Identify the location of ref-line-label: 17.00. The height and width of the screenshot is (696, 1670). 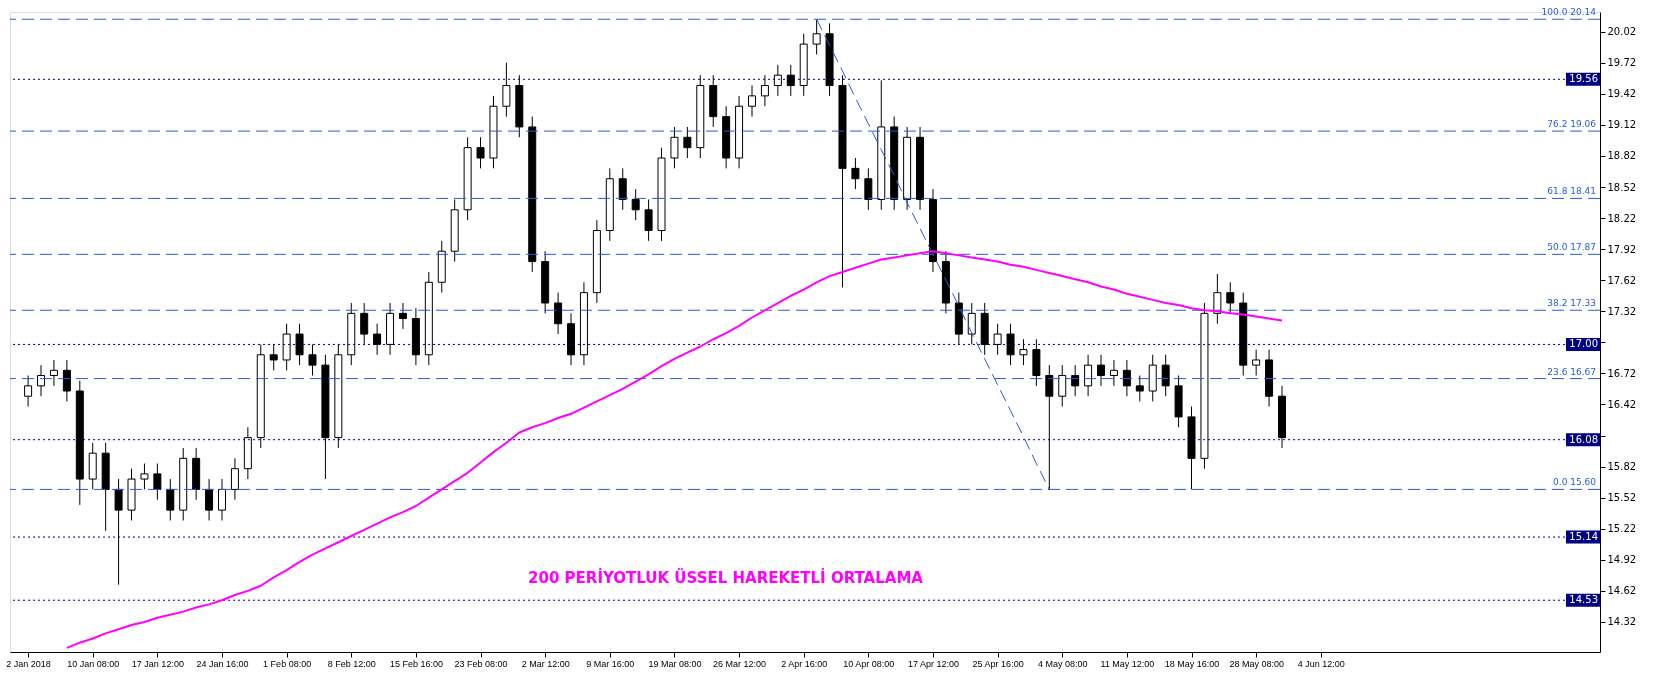
(1583, 344).